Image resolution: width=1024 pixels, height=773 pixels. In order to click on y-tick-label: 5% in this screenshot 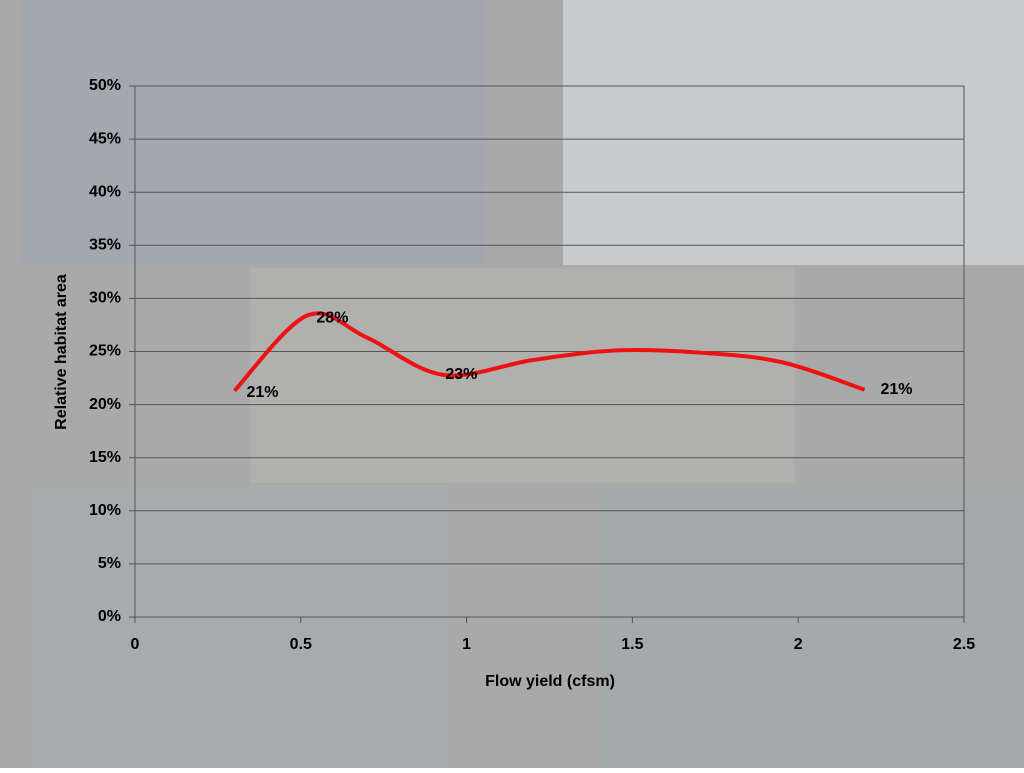, I will do `click(109, 563)`.